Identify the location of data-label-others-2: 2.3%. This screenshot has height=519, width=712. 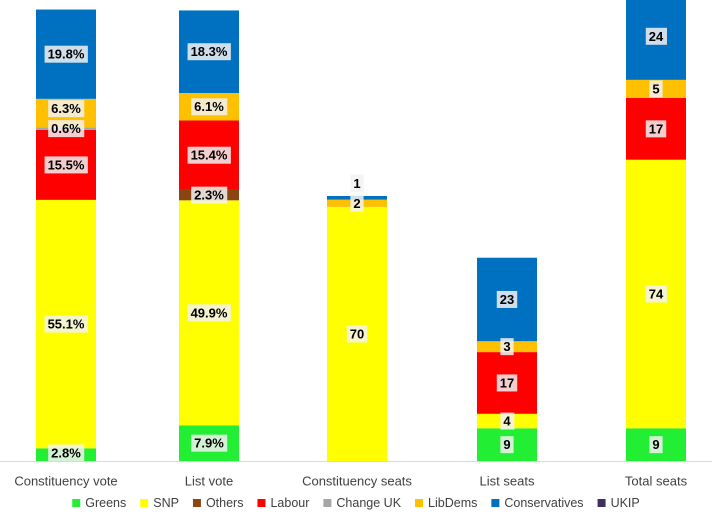
(209, 195).